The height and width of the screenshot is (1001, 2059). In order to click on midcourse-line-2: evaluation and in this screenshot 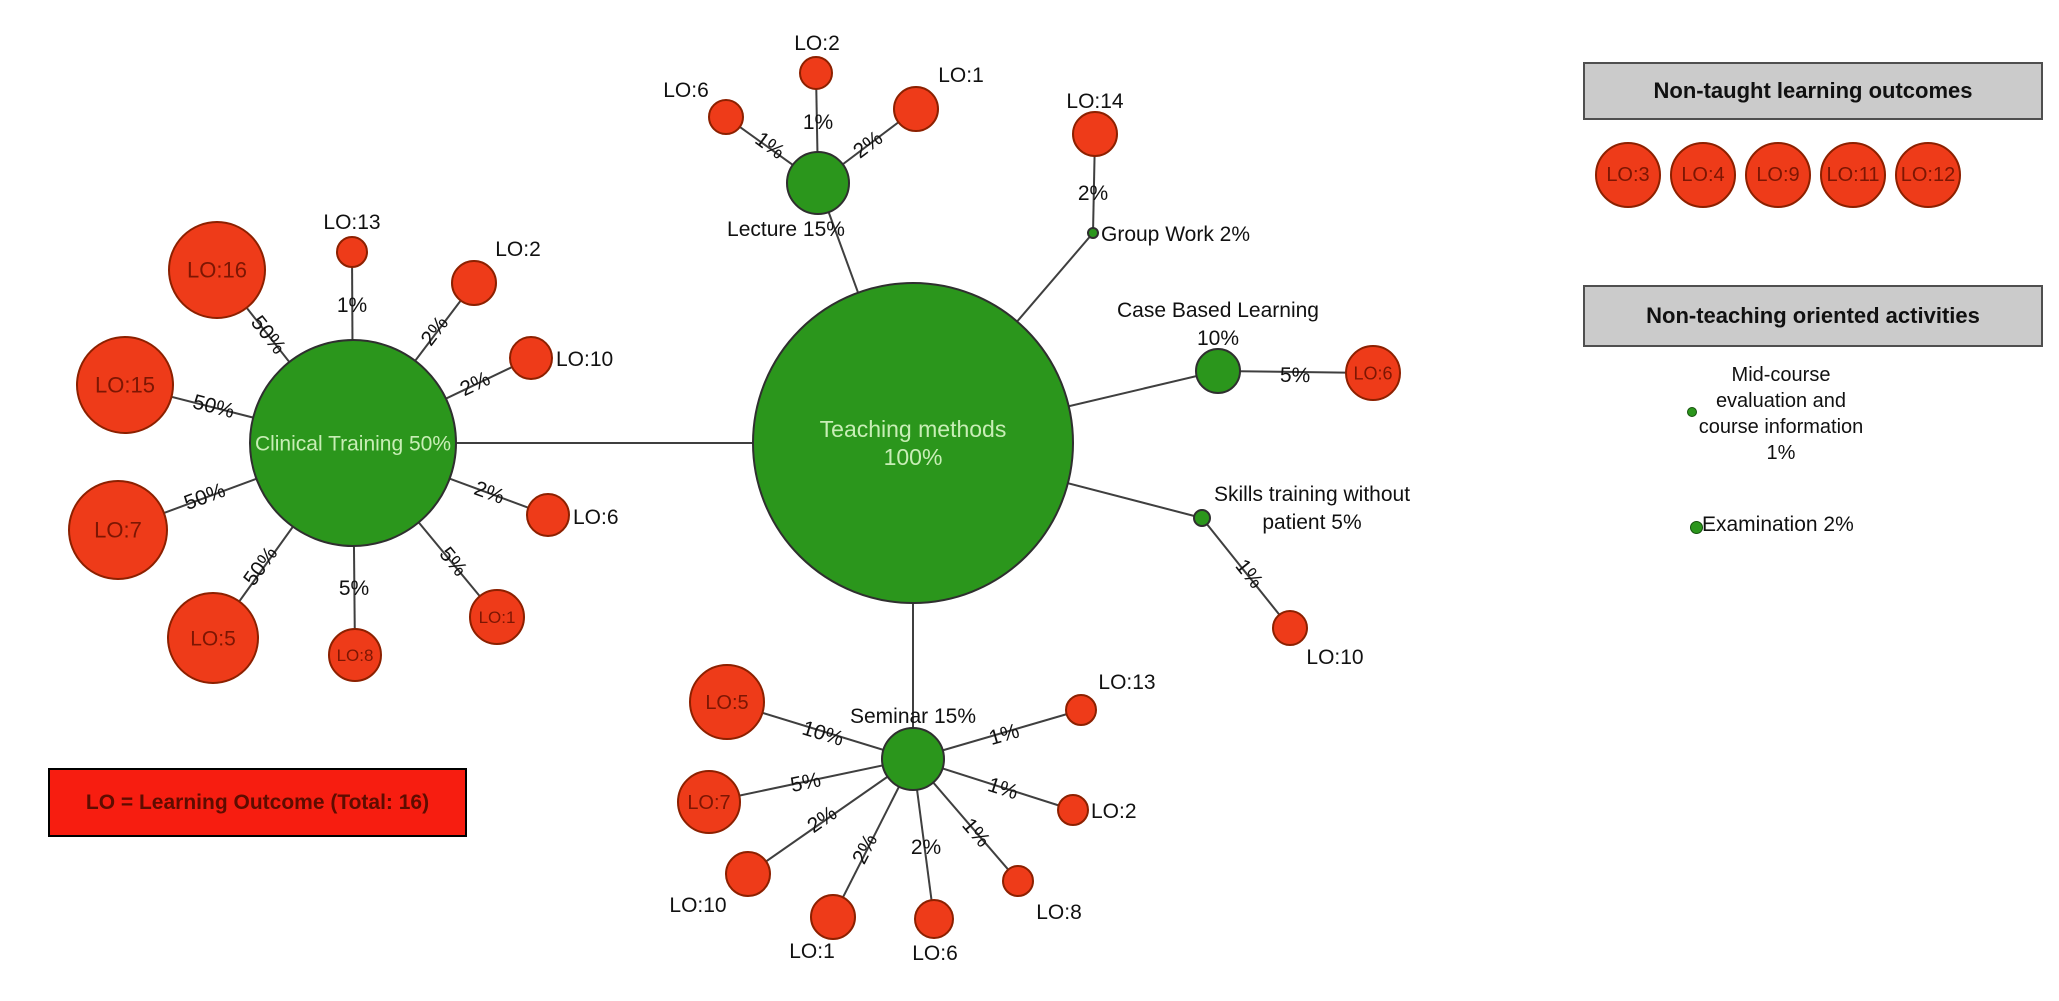, I will do `click(1781, 401)`.